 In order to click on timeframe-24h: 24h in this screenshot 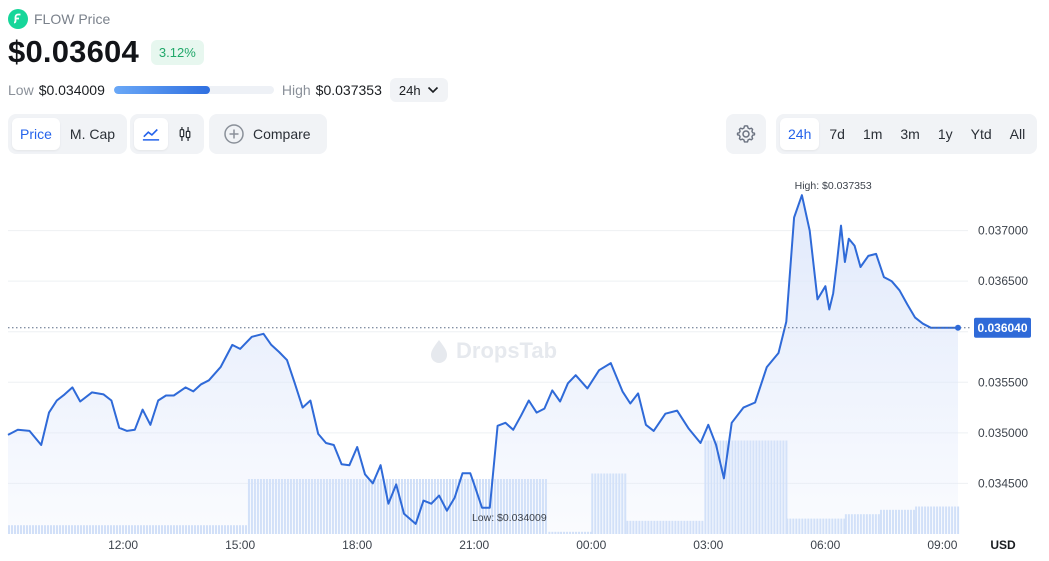, I will do `click(800, 134)`.